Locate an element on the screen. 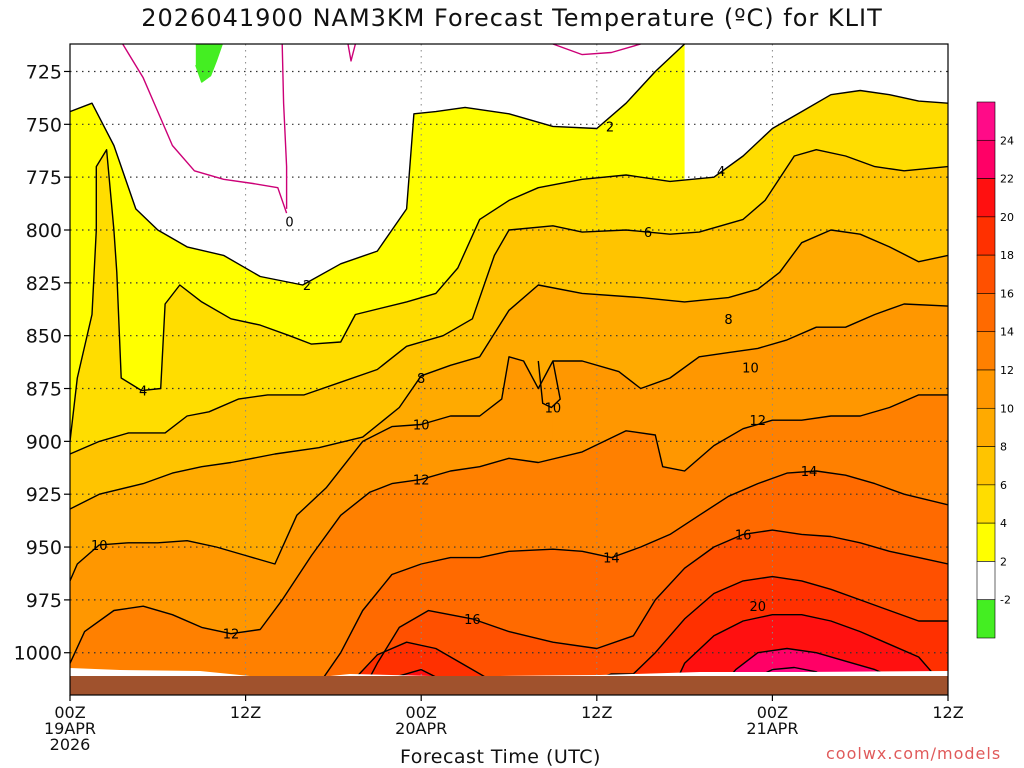  contour-label-11: 10 is located at coordinates (99, 546).